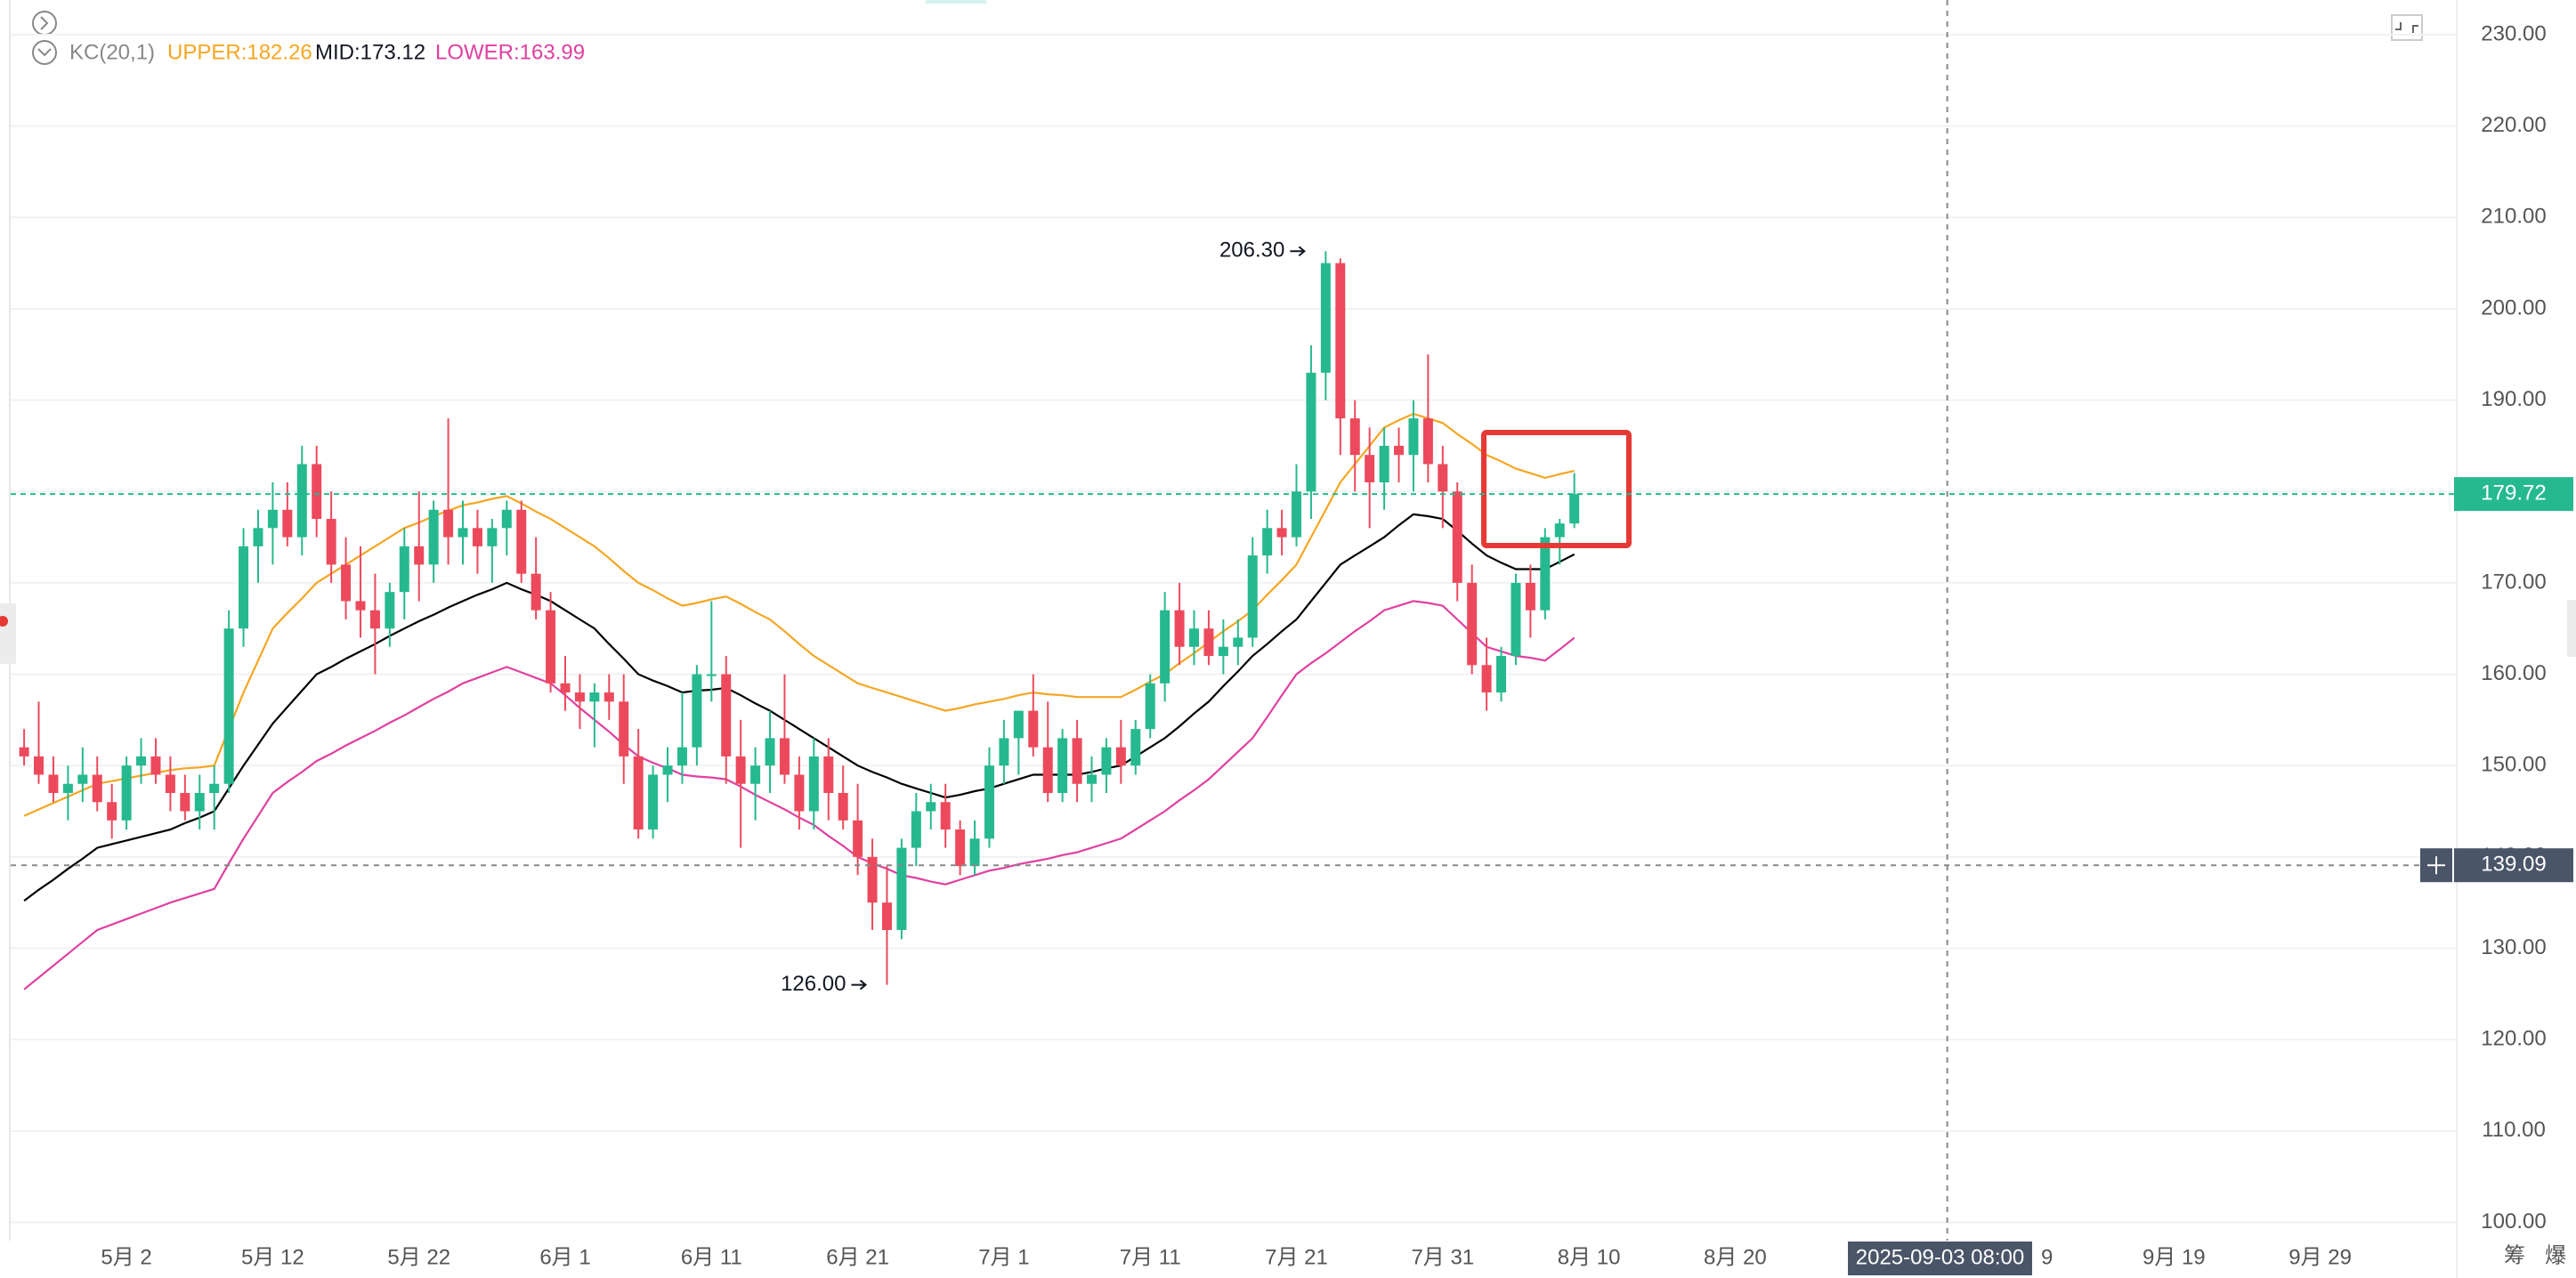  Describe the element at coordinates (956, 2) in the screenshot. I see `top-tab` at that location.